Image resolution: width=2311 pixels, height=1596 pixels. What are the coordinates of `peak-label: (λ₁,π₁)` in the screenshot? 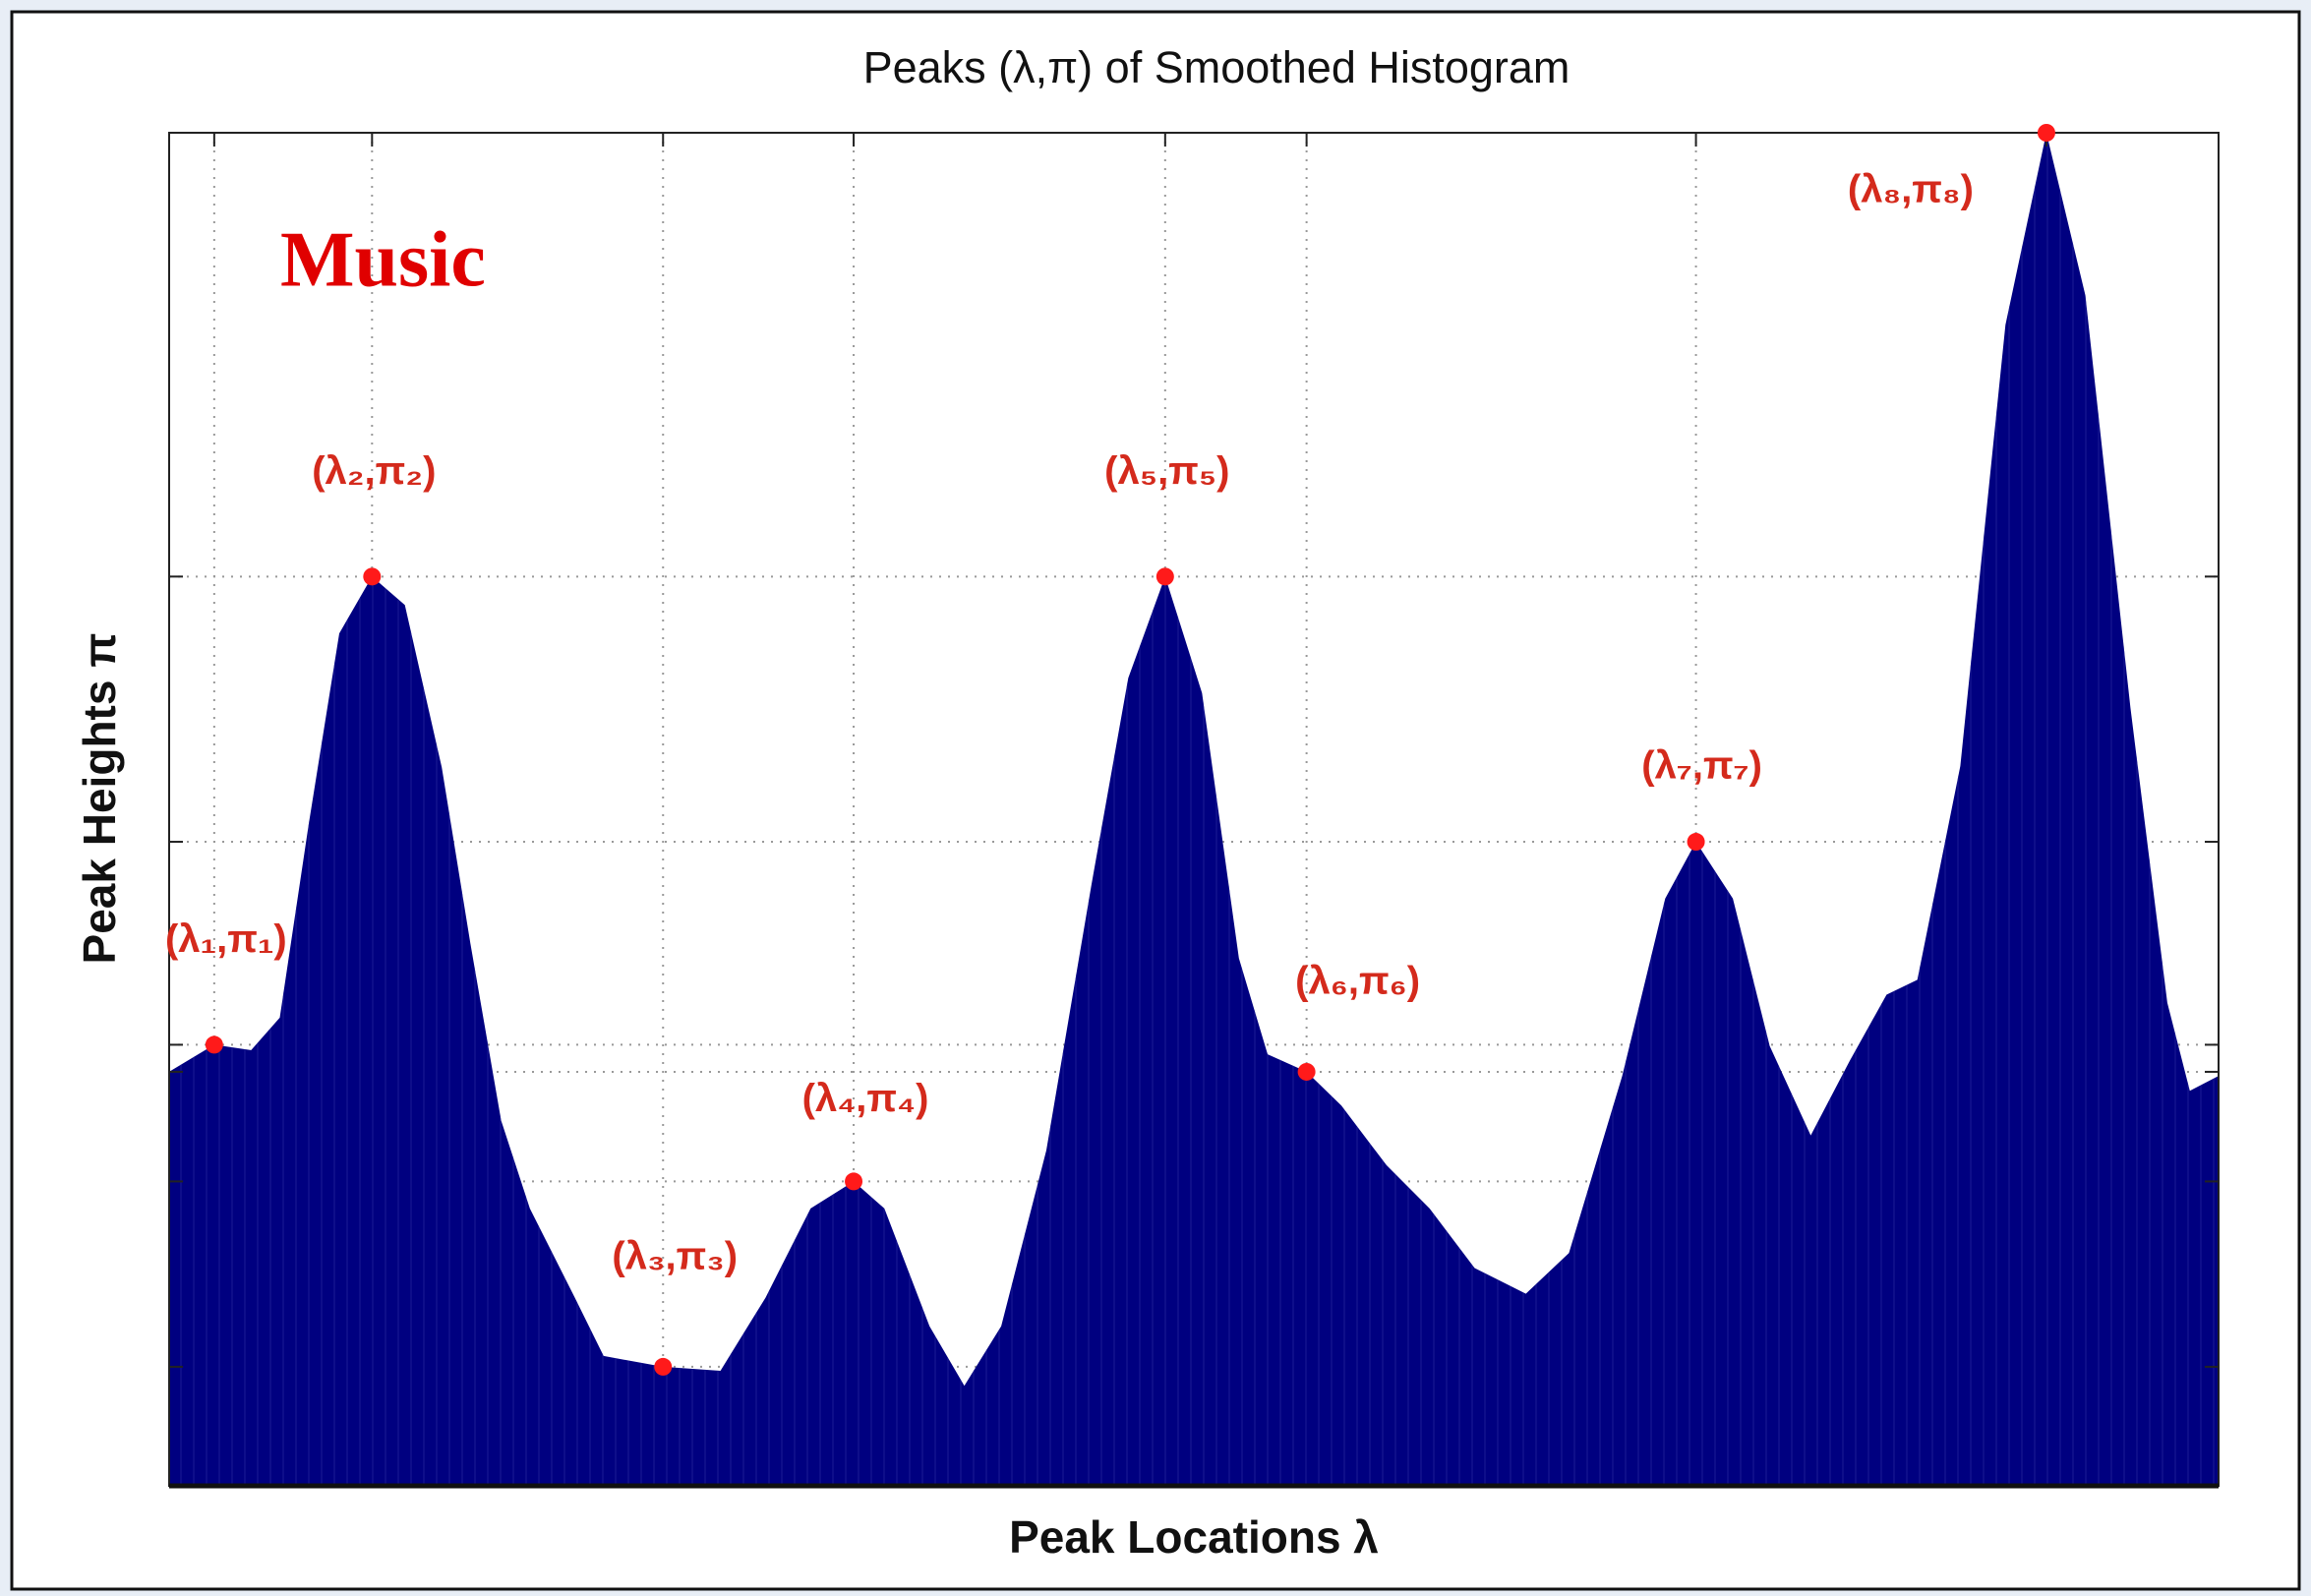 It's located at (226, 939).